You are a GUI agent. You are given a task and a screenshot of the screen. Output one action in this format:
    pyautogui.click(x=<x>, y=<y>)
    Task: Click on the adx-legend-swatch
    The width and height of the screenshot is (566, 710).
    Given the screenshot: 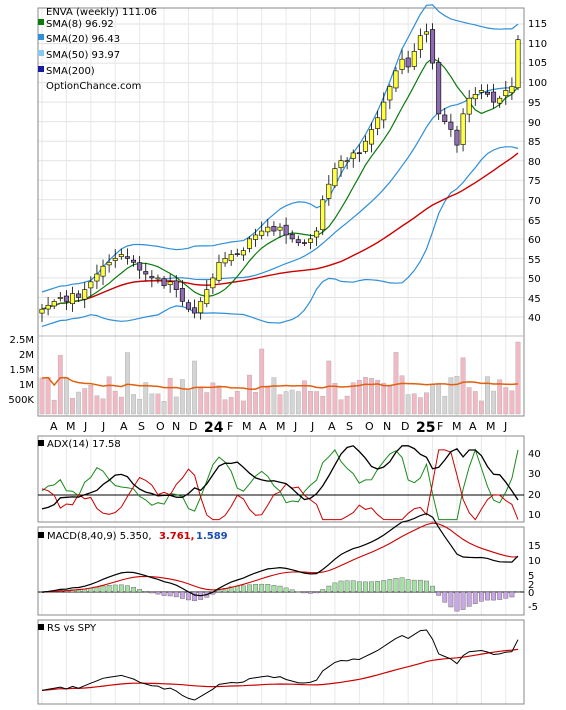 What is the action you would take?
    pyautogui.click(x=41, y=443)
    